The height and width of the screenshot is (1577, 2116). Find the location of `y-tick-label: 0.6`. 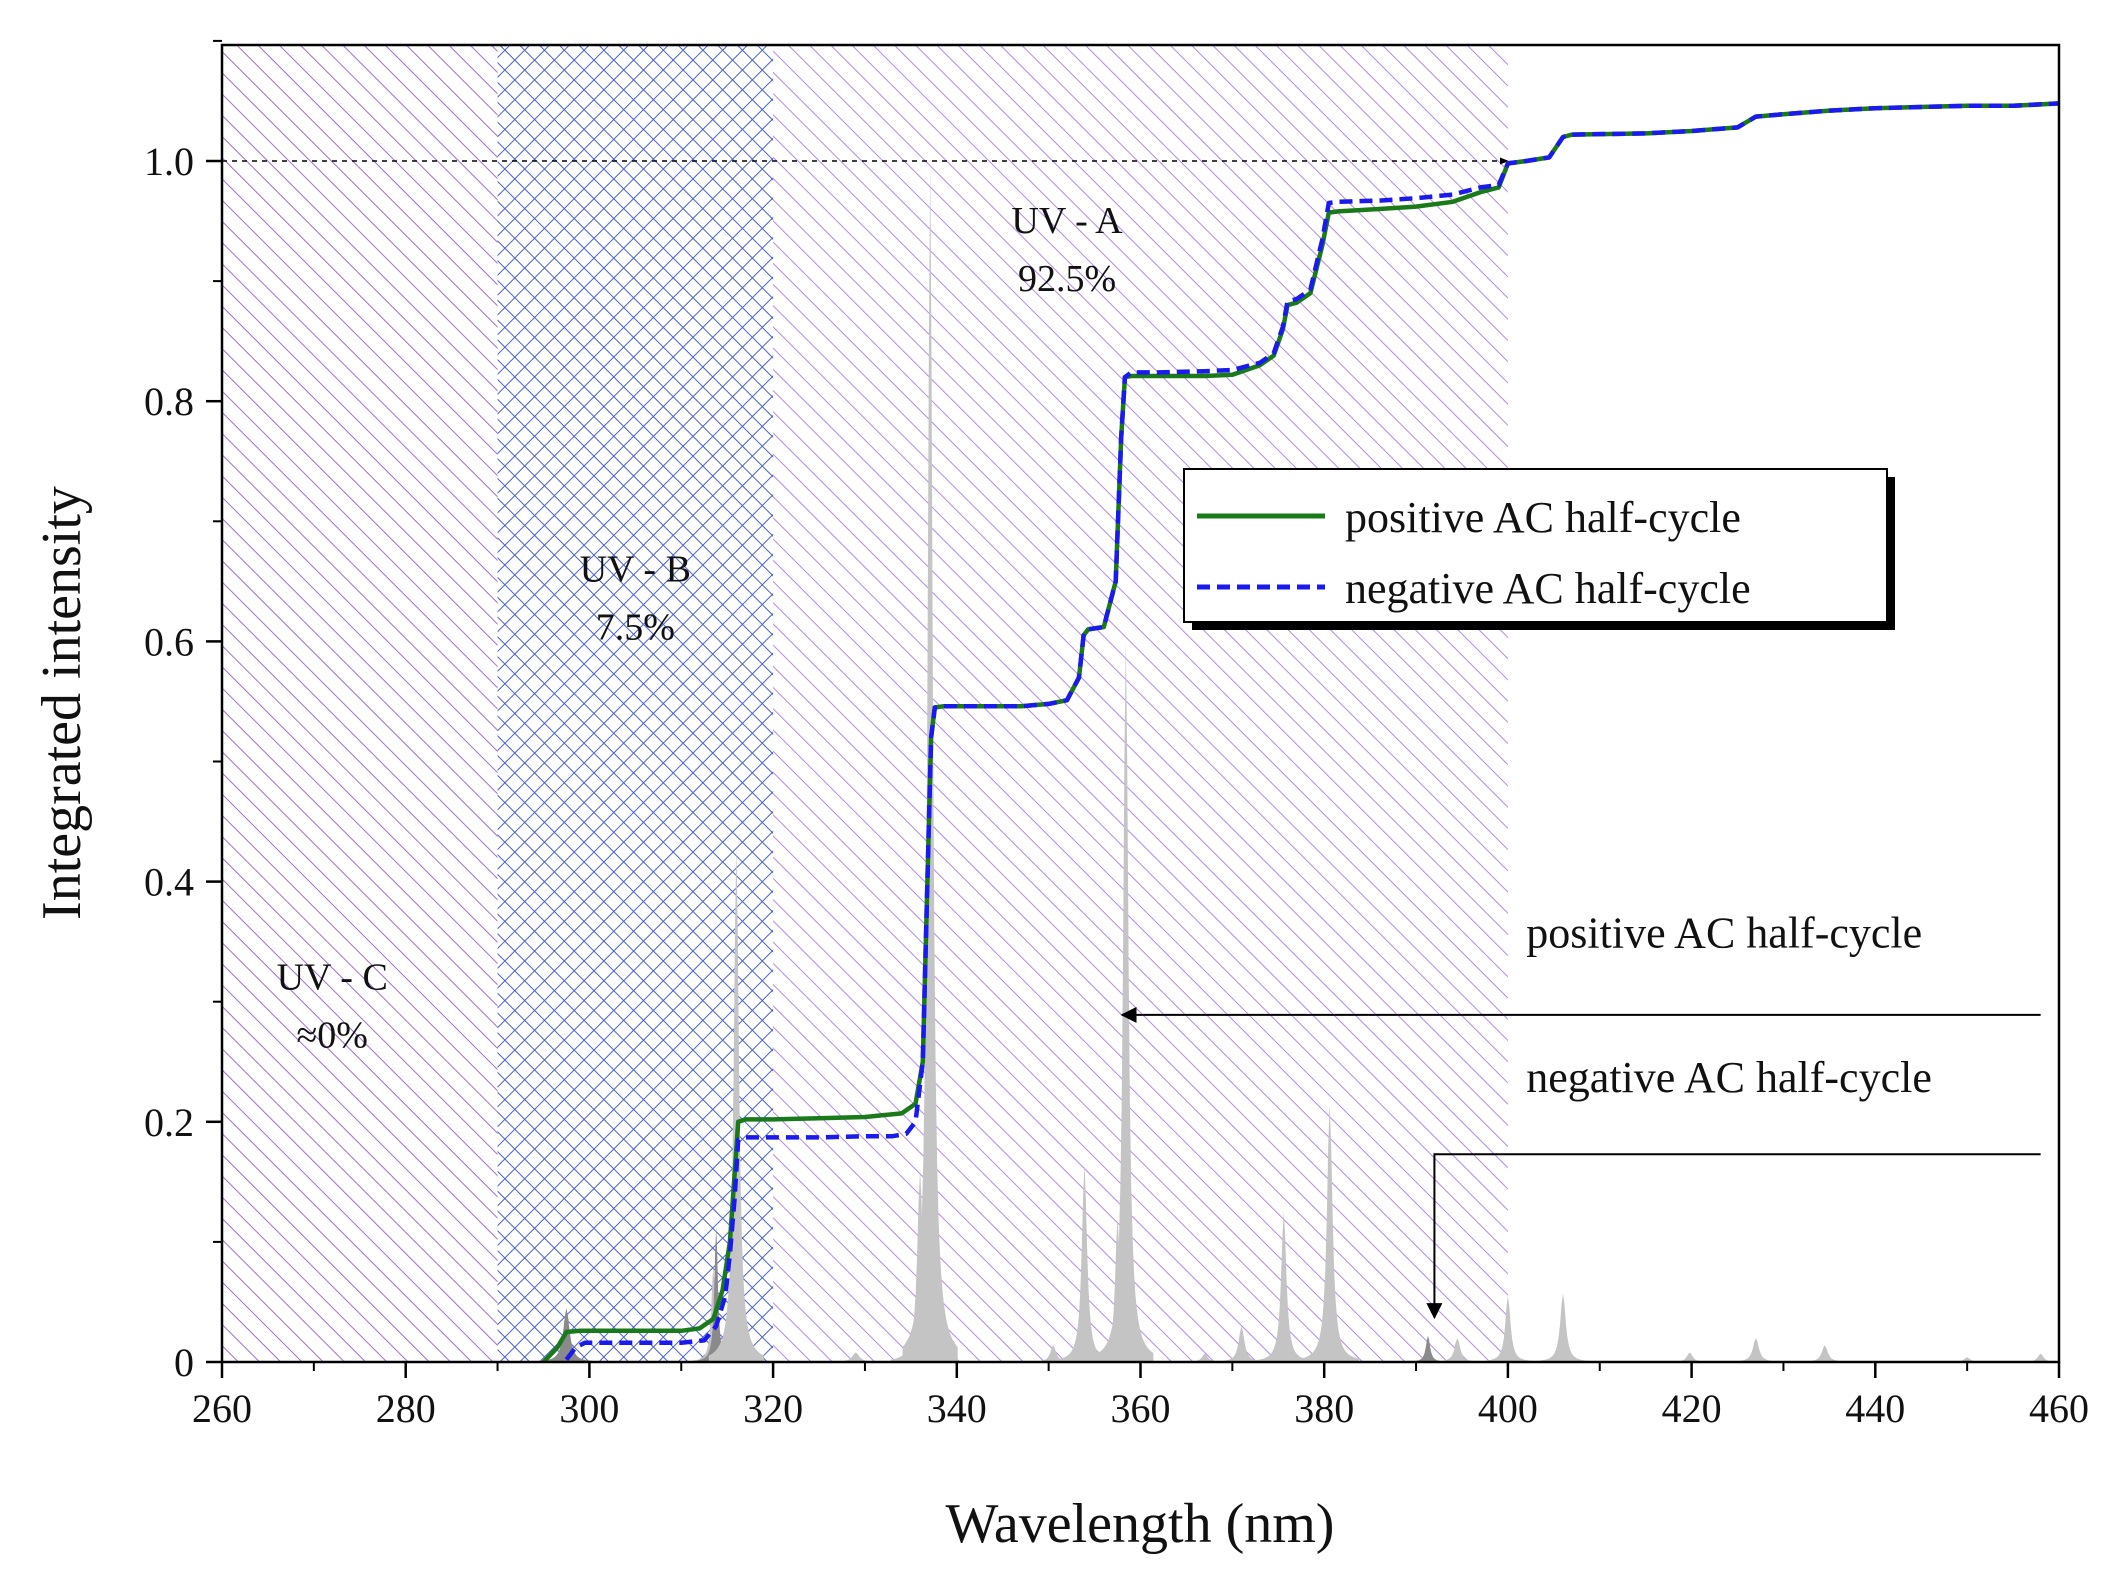

y-tick-label: 0.6 is located at coordinates (169, 641).